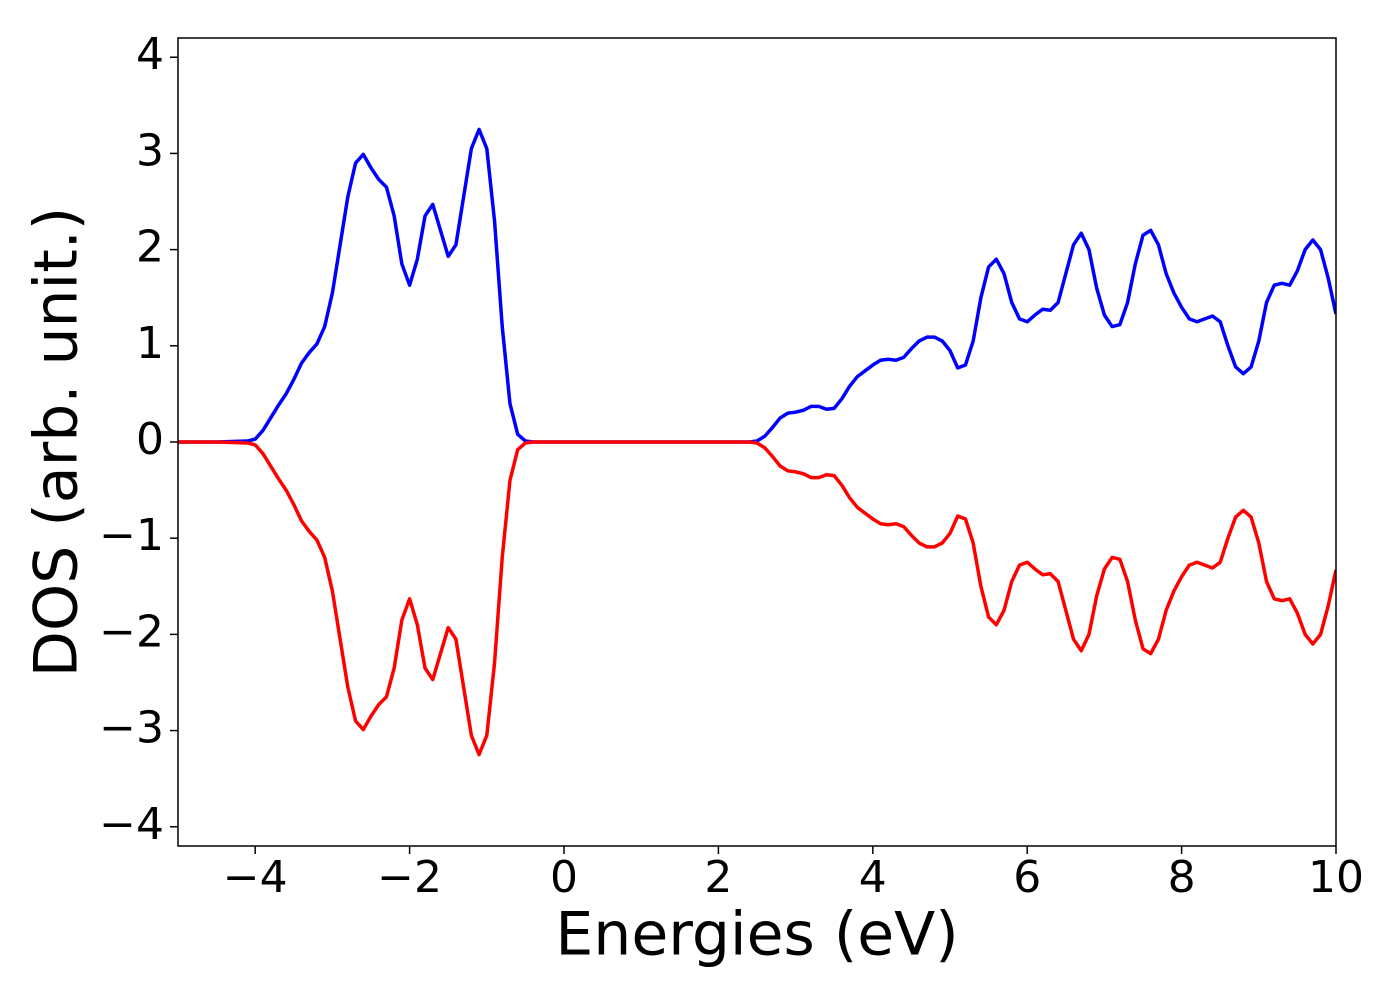 This screenshot has width=1400, height=1000. Describe the element at coordinates (131, 728) in the screenshot. I see `y-tick-label: −3` at that location.